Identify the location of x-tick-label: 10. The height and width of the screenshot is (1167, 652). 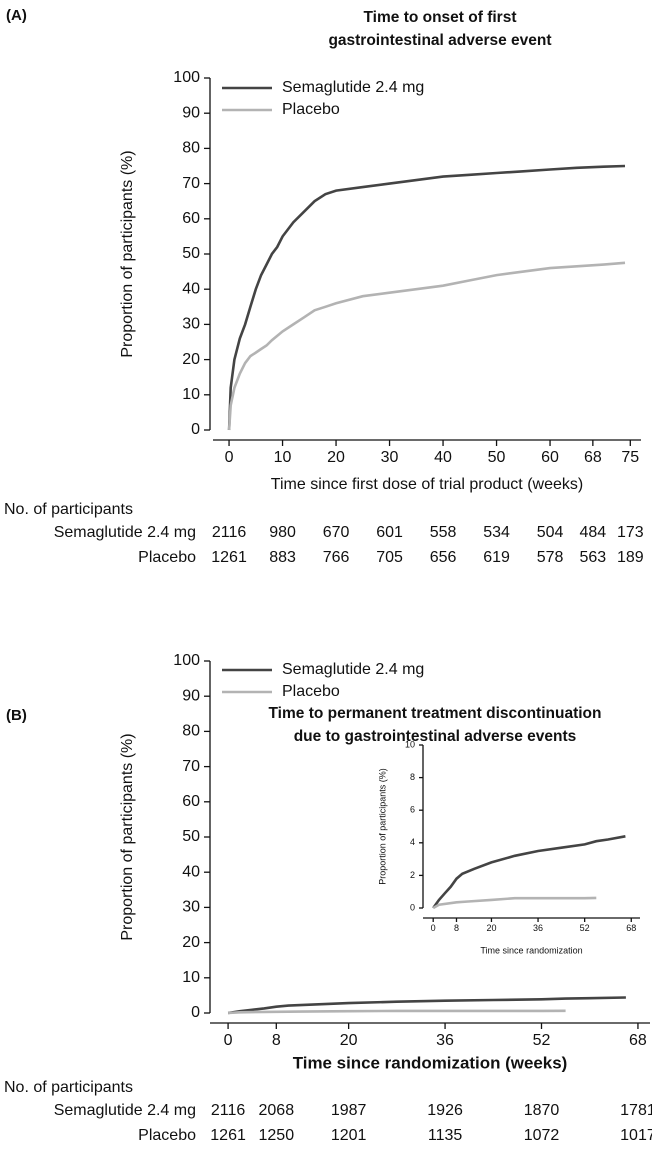
(283, 457).